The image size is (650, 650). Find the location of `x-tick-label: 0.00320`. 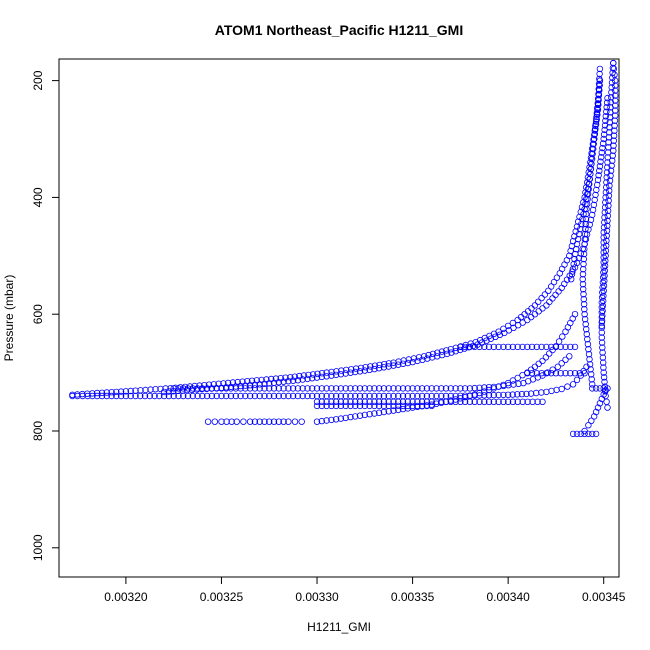

x-tick-label: 0.00320 is located at coordinates (126, 597).